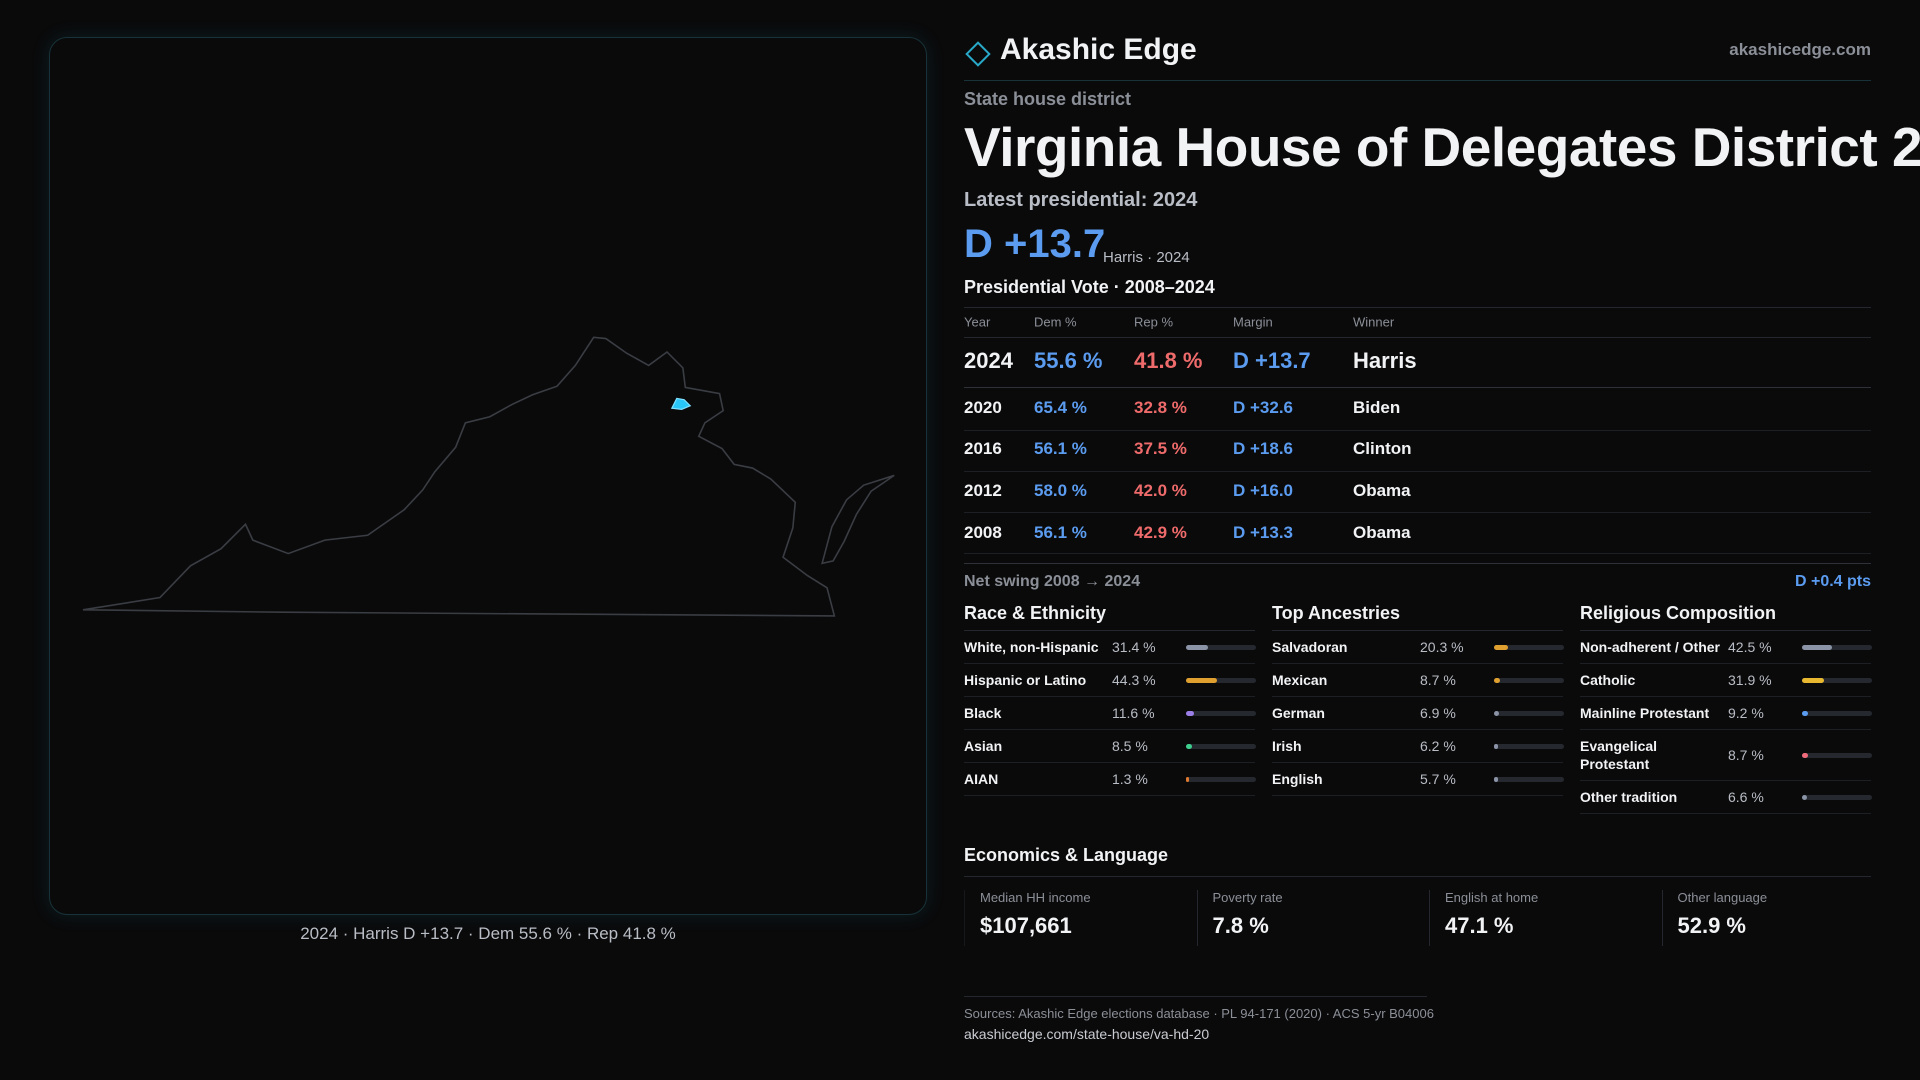  I want to click on demographic-row: Catholic 31.9 %, so click(1726, 680).